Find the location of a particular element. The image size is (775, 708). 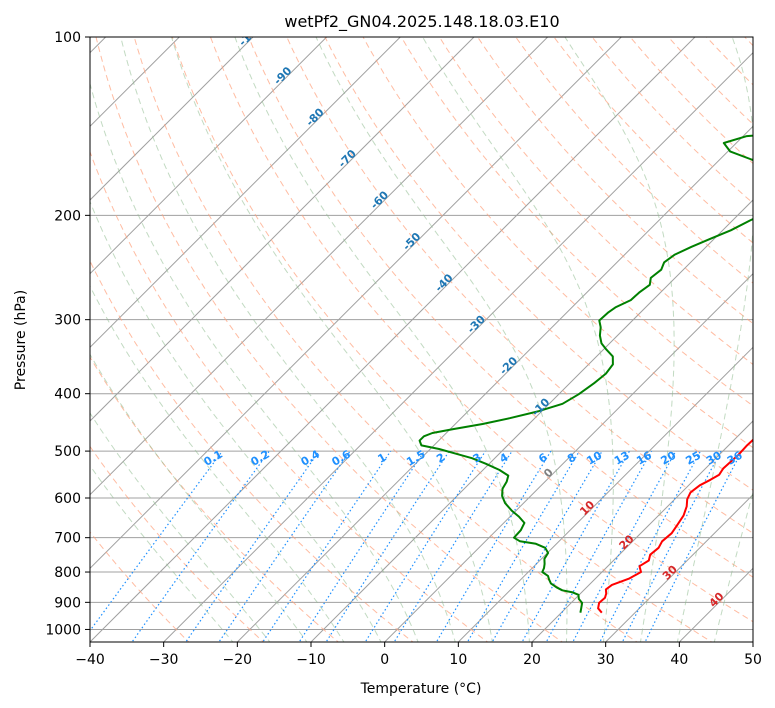

x-axis-label: Temperature (°C) is located at coordinates (421, 689).